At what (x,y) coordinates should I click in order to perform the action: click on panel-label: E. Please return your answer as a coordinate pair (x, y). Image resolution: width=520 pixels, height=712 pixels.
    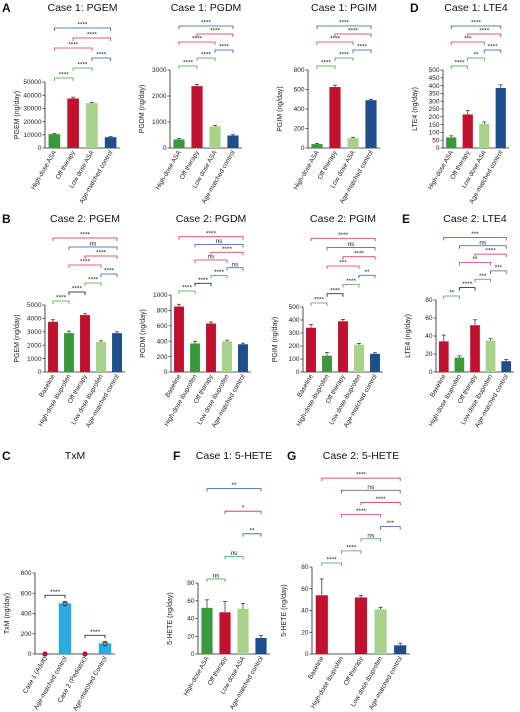
    Looking at the image, I should click on (406, 219).